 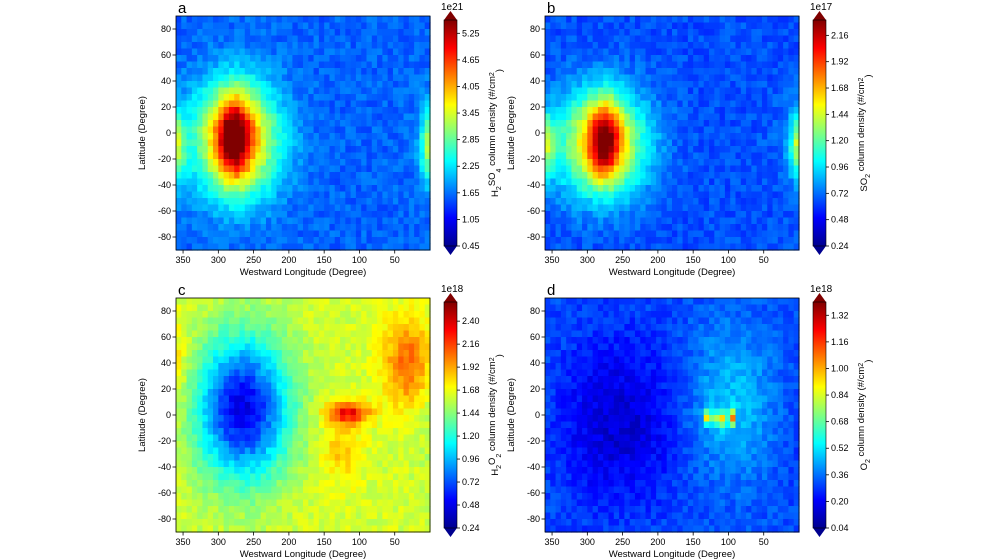 What do you see at coordinates (471, 459) in the screenshot?
I see `colorbar-tick-label: 0.96` at bounding box center [471, 459].